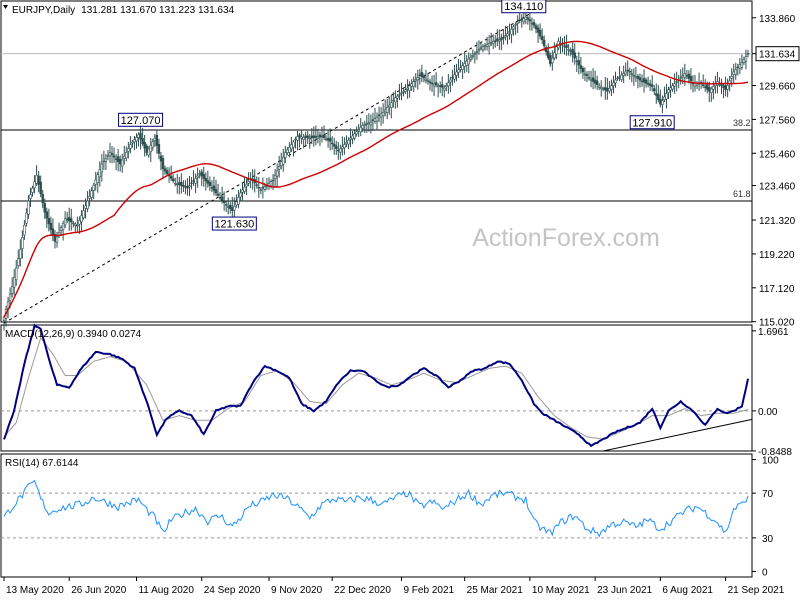  What do you see at coordinates (775, 452) in the screenshot?
I see `macd-tick-label: -0.8488` at bounding box center [775, 452].